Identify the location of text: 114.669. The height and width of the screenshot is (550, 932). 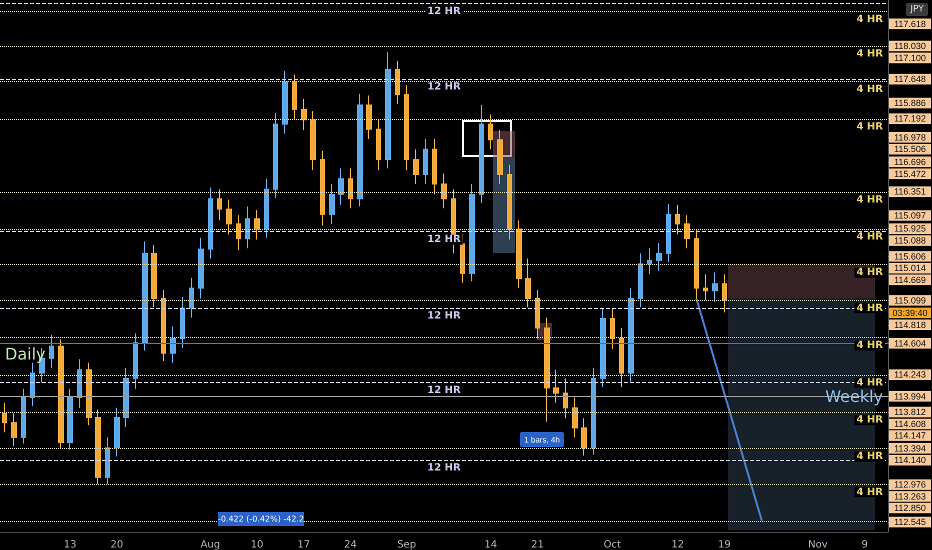
(910, 279).